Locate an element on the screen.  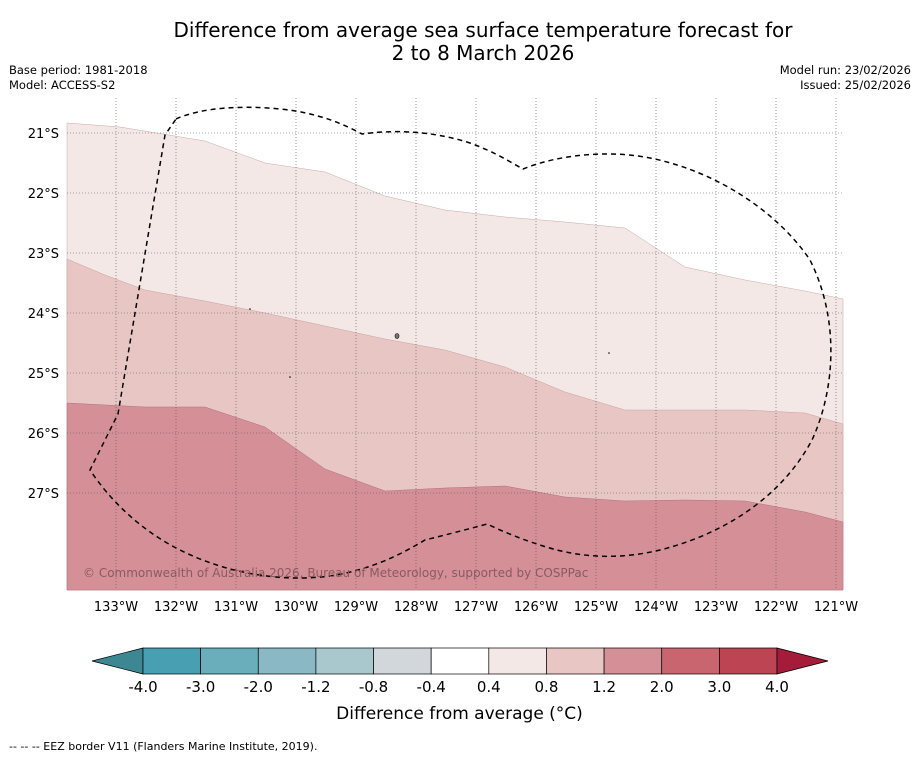
latitude-labels: 21°S 22°S 23°S 24°S 25°S 26°S 27°S is located at coordinates (43, 314).